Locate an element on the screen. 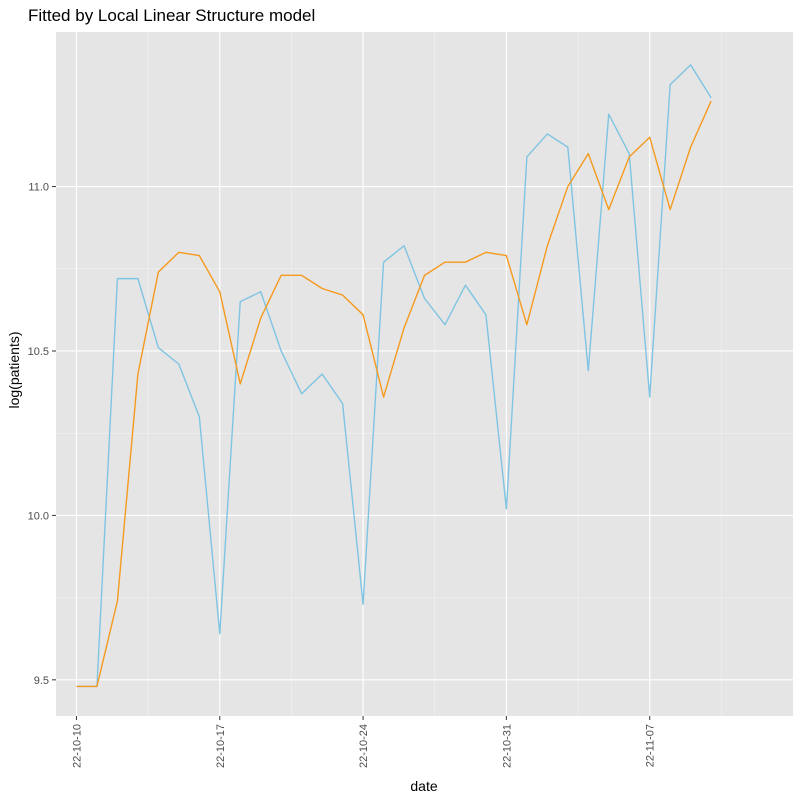  x-axis-title: date is located at coordinates (423, 786).